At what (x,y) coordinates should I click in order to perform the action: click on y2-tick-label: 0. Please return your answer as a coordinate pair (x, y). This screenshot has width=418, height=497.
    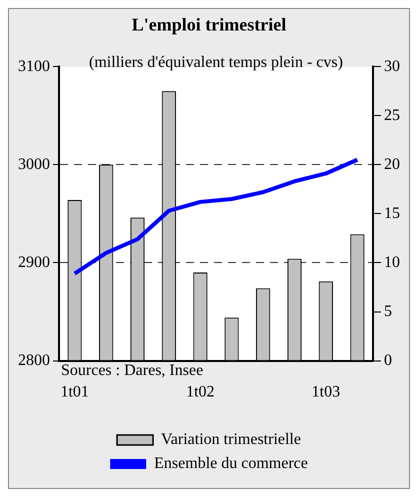
    Looking at the image, I should click on (388, 361).